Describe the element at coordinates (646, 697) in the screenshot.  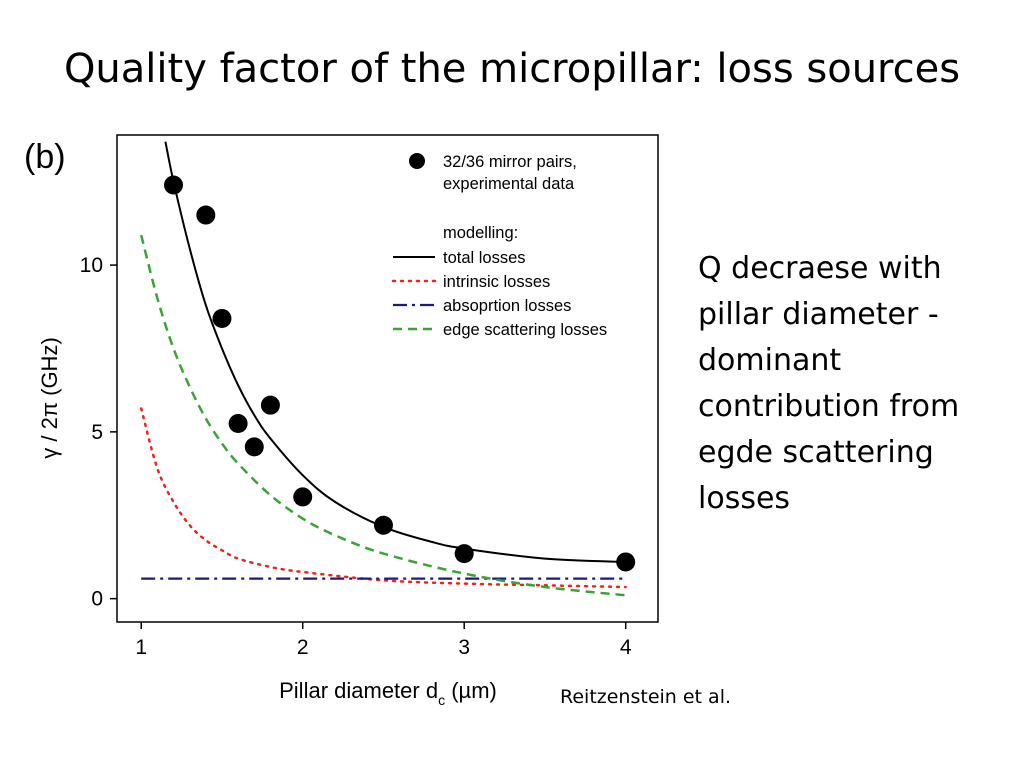
I see `citation: Reitzenstein et al.` at that location.